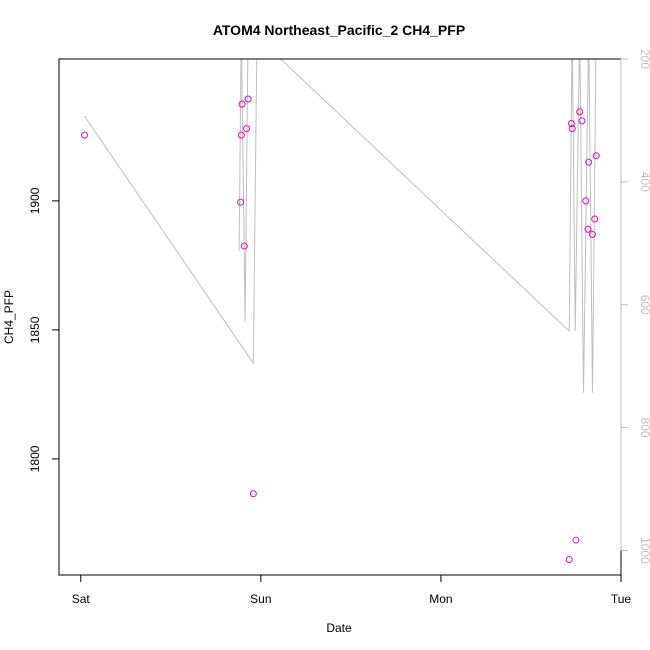 This screenshot has width=650, height=650. I want to click on y-axis: 1800 1850 1900, so click(44, 329).